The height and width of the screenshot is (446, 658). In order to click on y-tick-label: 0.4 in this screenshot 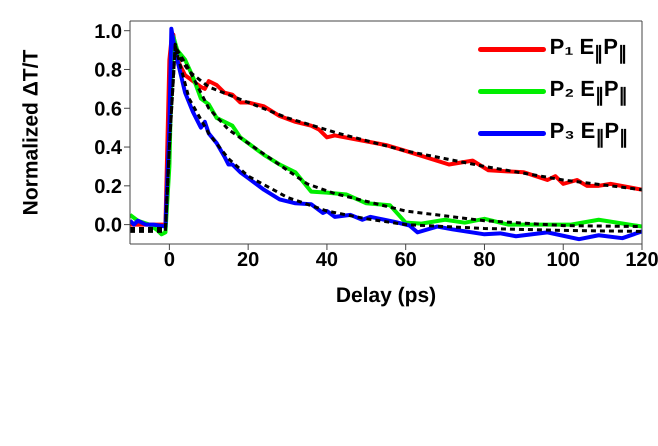, I will do `click(108, 148)`.